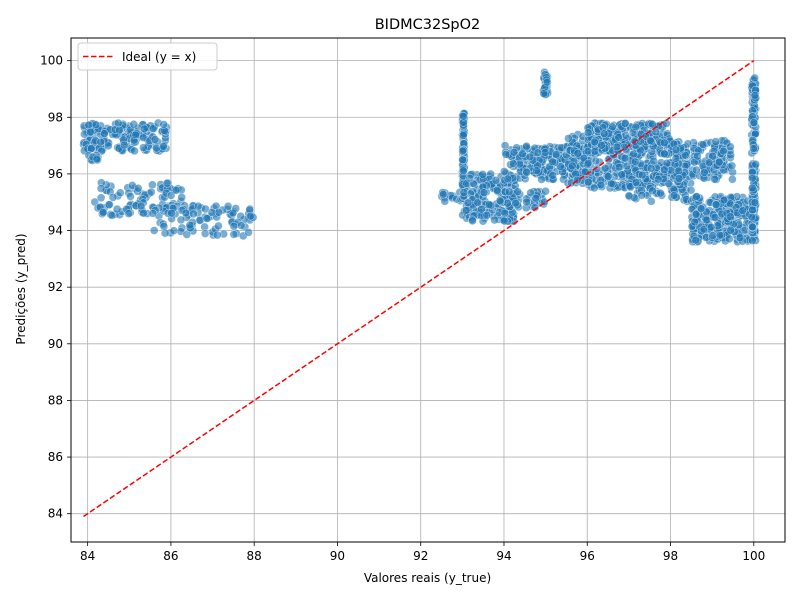  Describe the element at coordinates (21, 288) in the screenshot. I see `y-axis-title: Predições (y_pred)` at that location.